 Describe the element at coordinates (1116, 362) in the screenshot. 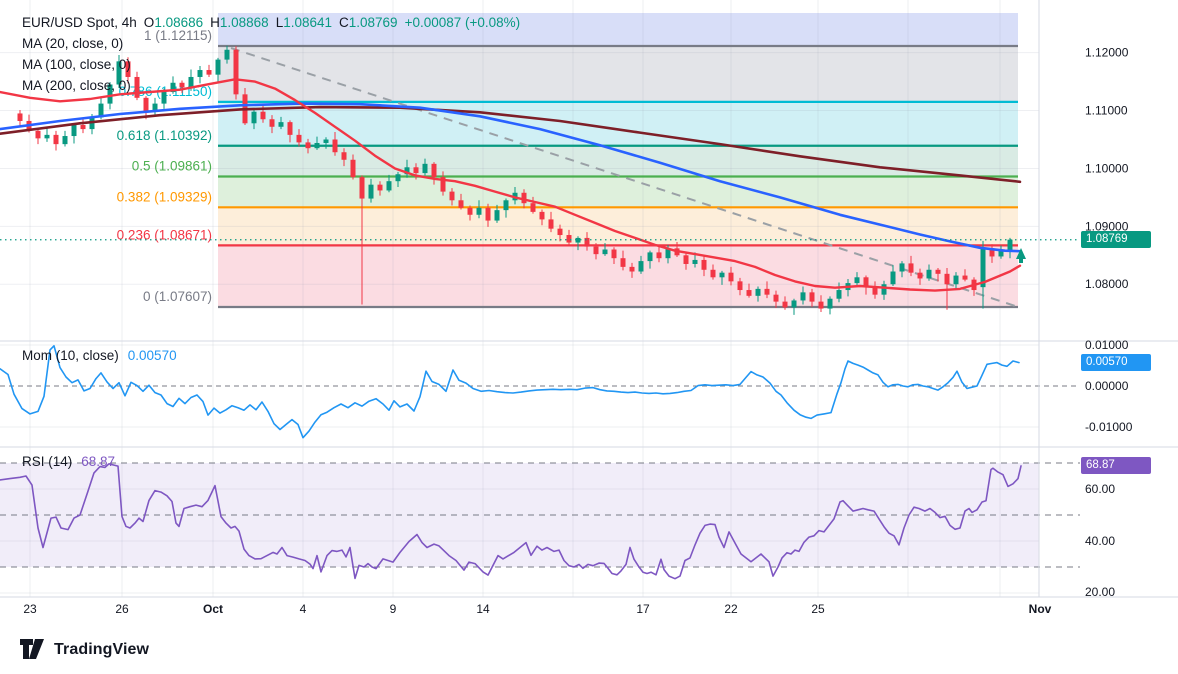

I see `momentum-value-badge: 0.00570` at that location.